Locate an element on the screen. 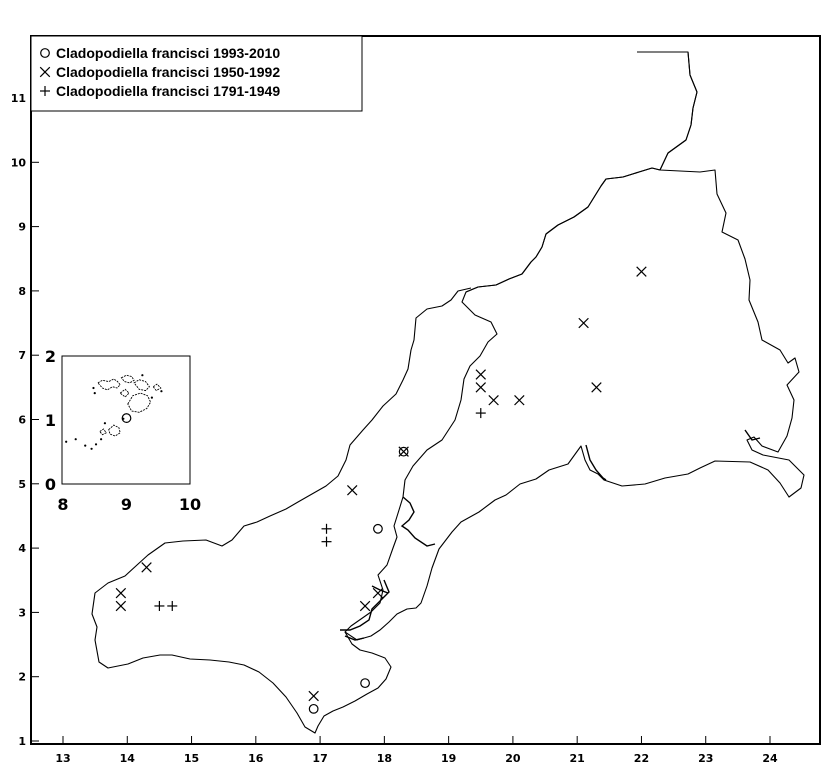  estuary-north is located at coordinates (596, 462).